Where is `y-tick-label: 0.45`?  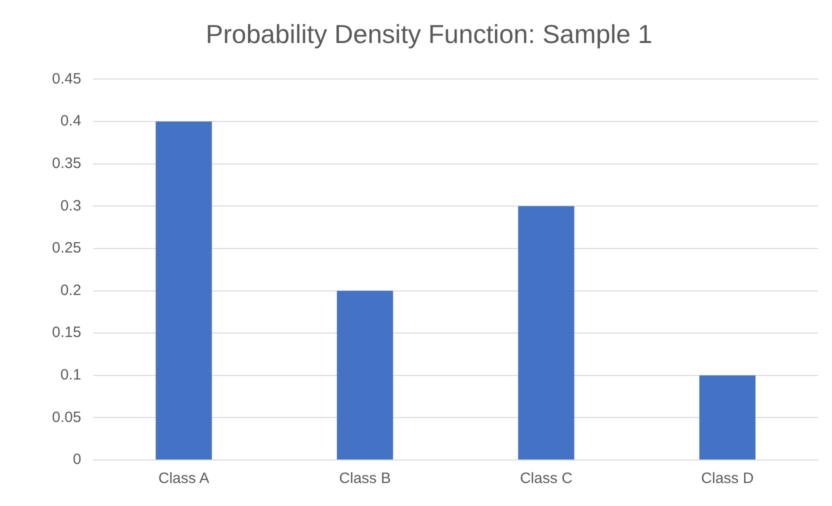 y-tick-label: 0.45 is located at coordinates (67, 79).